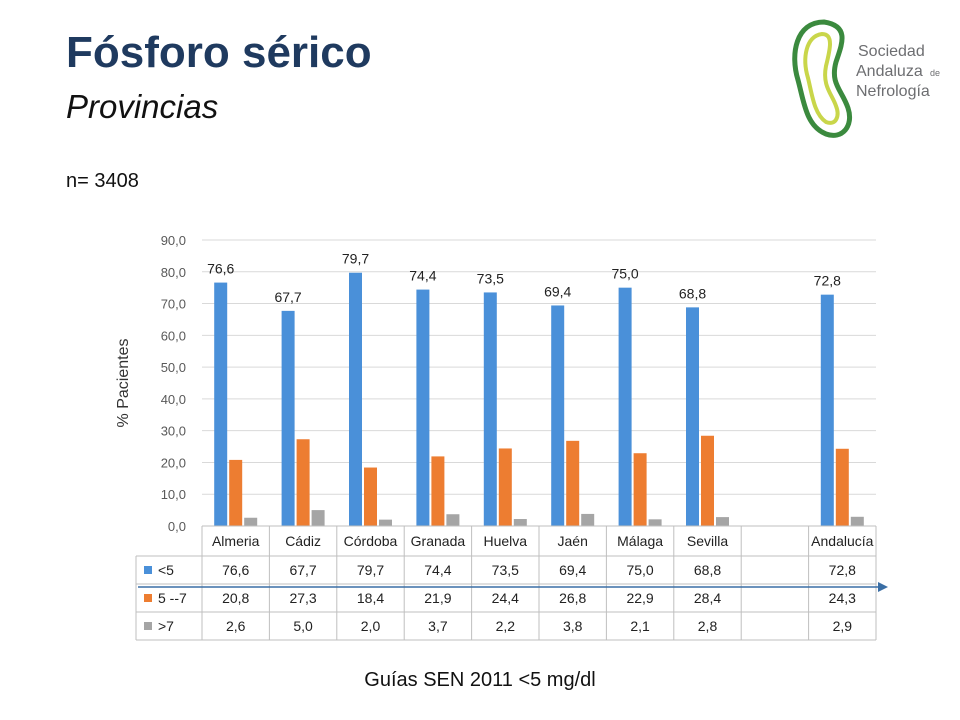  I want to click on table-cell-value: 26,8, so click(572, 598).